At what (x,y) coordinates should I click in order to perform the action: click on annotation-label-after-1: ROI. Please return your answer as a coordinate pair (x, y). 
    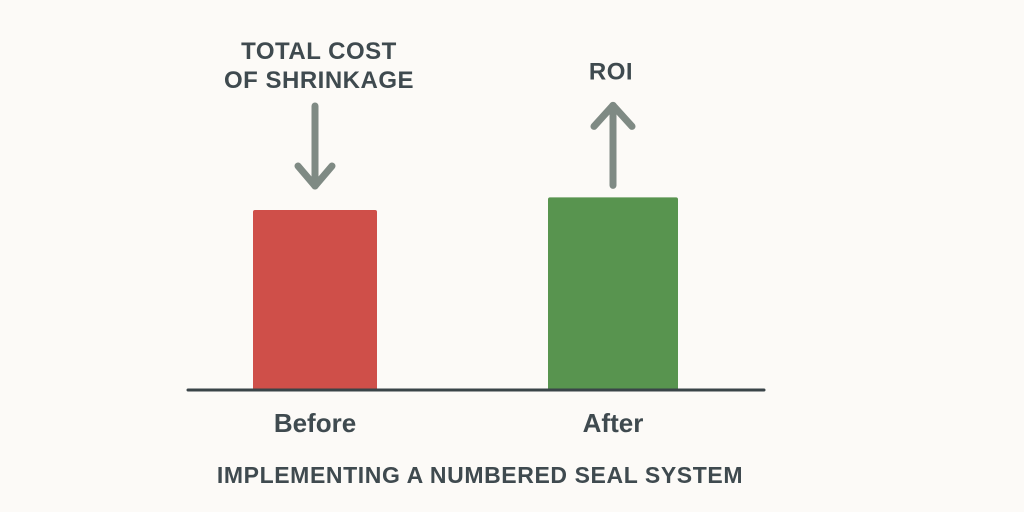
    Looking at the image, I should click on (611, 71).